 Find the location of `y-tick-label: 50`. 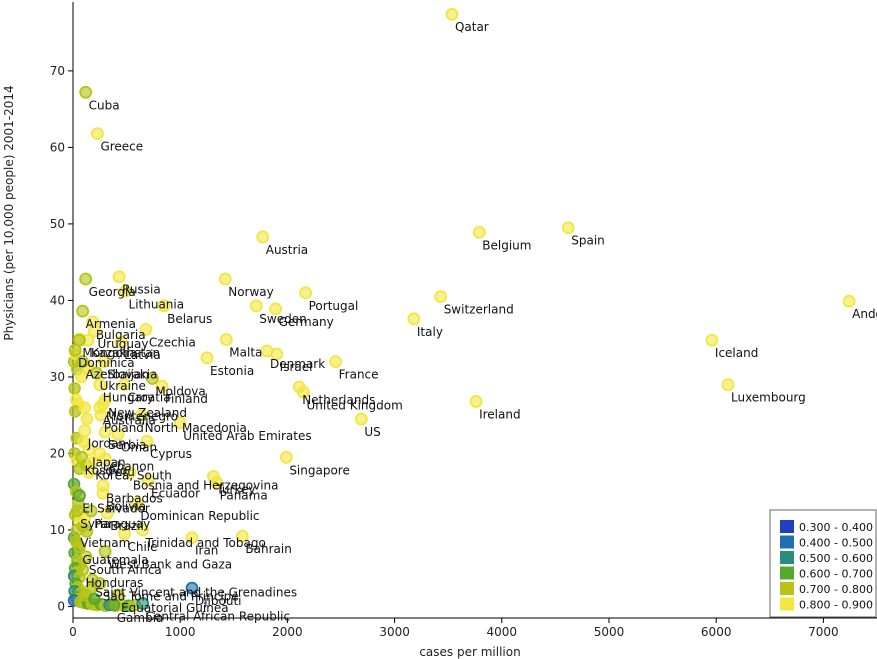

y-tick-label: 50 is located at coordinates (57, 224).